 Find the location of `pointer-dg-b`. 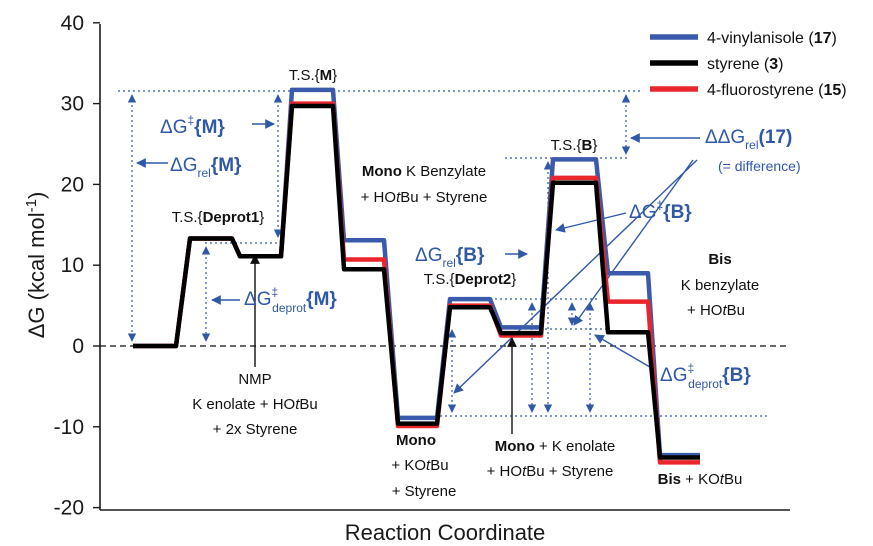

pointer-dg-b is located at coordinates (591, 222).